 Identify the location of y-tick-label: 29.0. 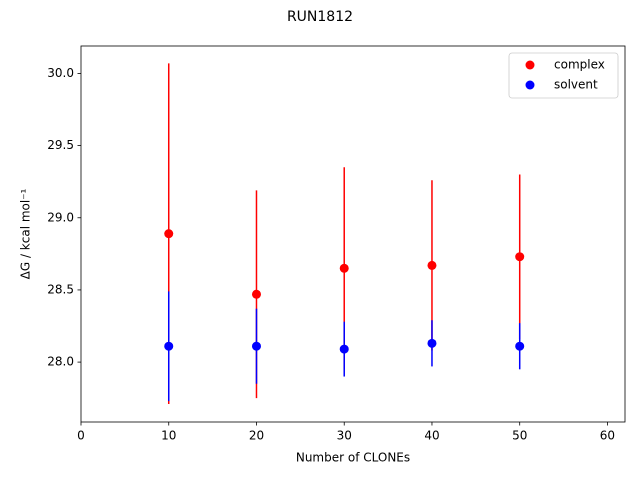
(60, 217).